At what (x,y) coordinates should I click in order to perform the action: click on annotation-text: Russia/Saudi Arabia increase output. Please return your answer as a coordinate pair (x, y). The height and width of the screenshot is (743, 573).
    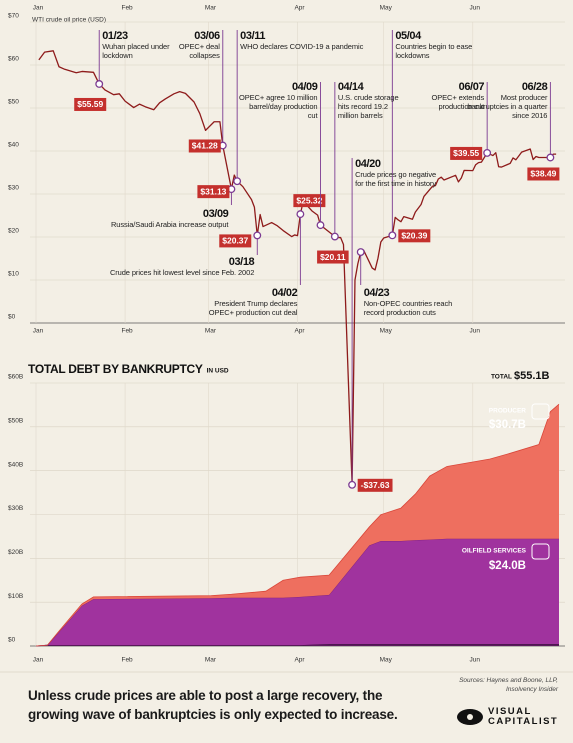
    Looking at the image, I should click on (169, 224).